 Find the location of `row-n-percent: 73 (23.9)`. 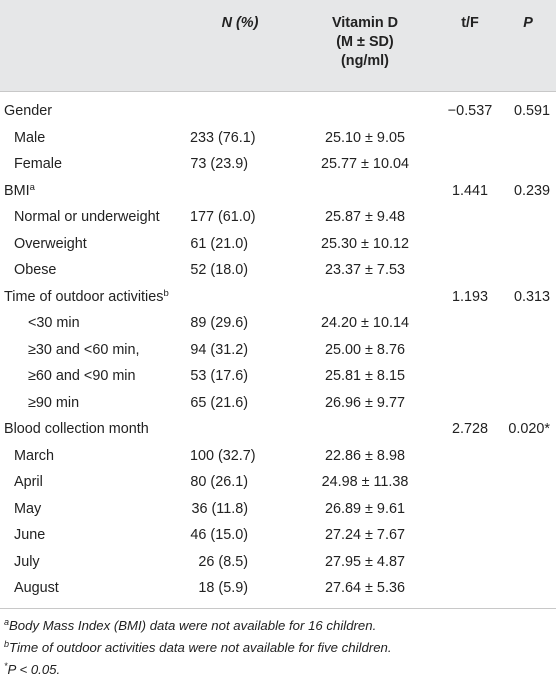

row-n-percent: 73 (23.9) is located at coordinates (219, 164).